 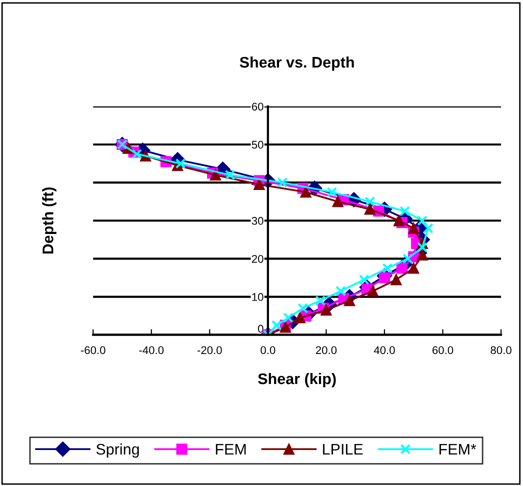 I want to click on x-tick-label: 20.0, so click(x=326, y=350).